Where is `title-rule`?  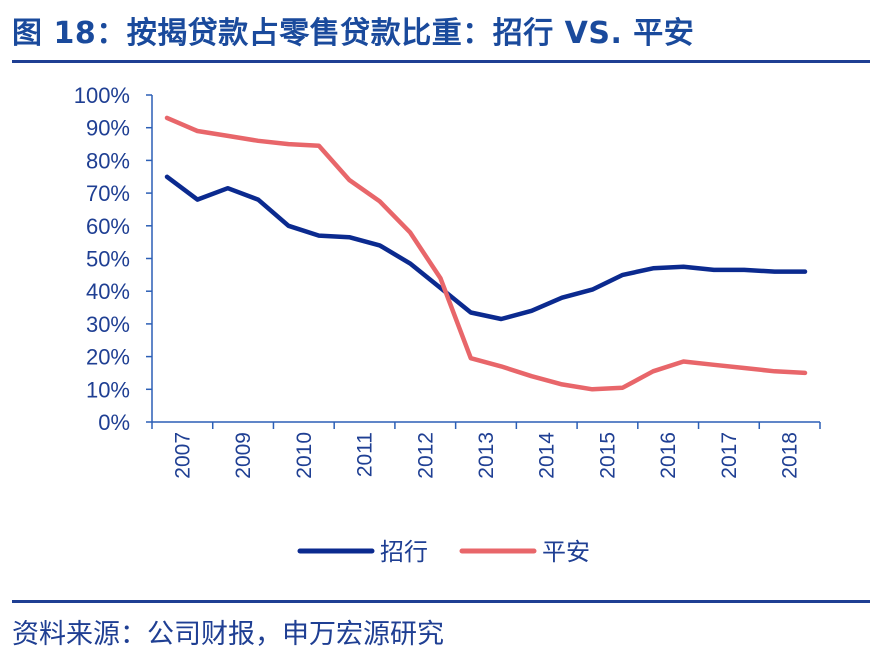
title-rule is located at coordinates (441, 61).